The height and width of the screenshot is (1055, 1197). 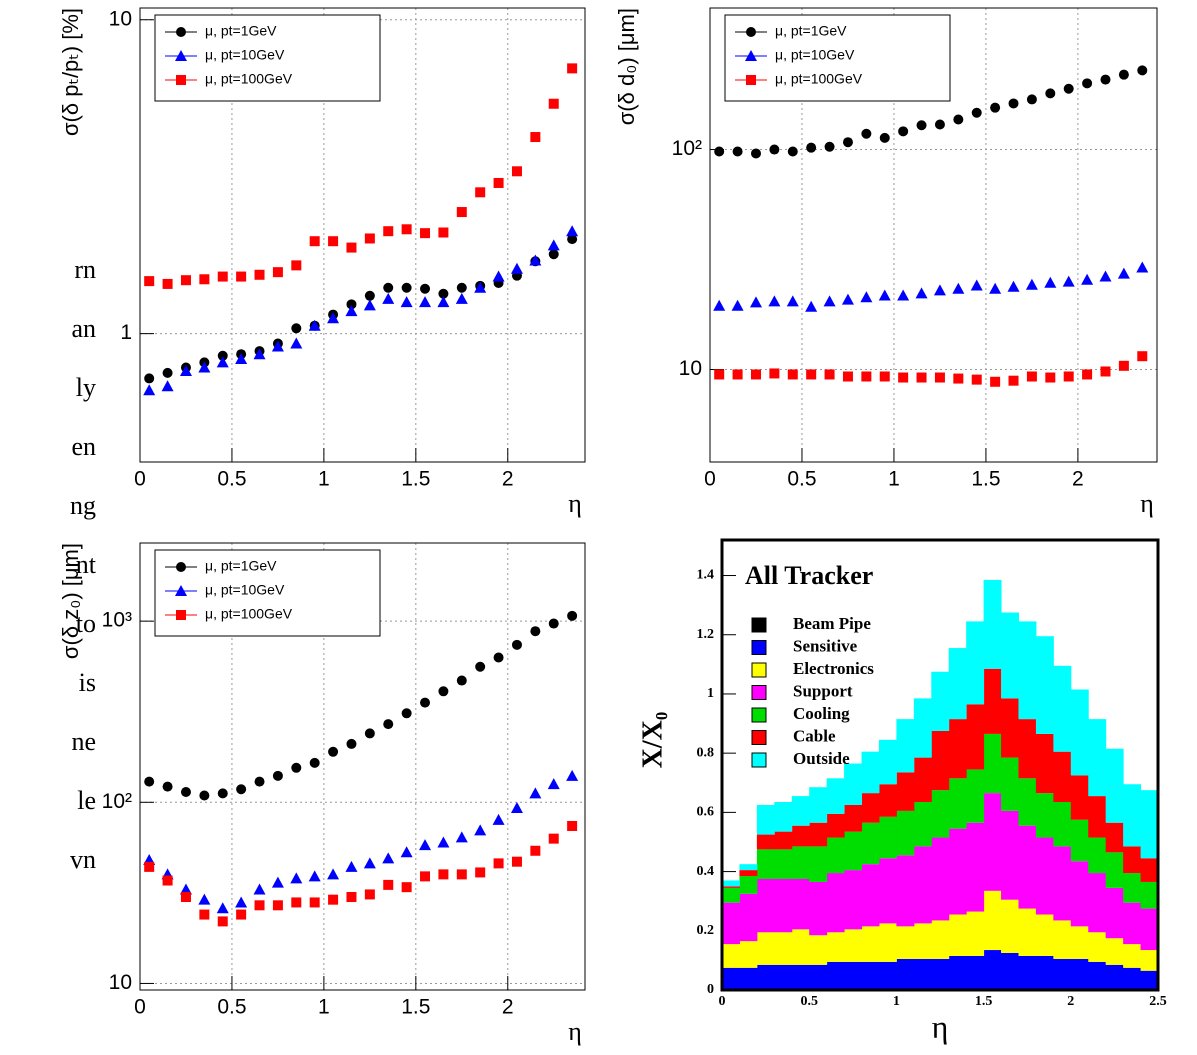 What do you see at coordinates (652, 740) in the screenshot?
I see `y-axis-label: X/X₀` at bounding box center [652, 740].